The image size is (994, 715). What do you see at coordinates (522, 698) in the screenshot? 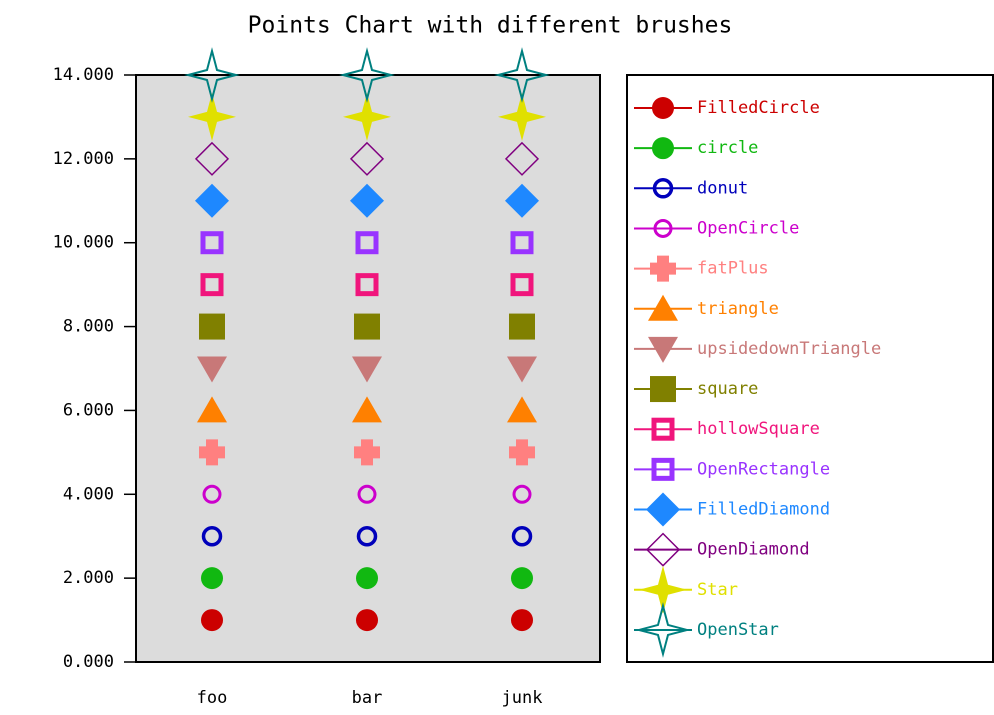
I see `x-tick-label: junk` at bounding box center [522, 698].